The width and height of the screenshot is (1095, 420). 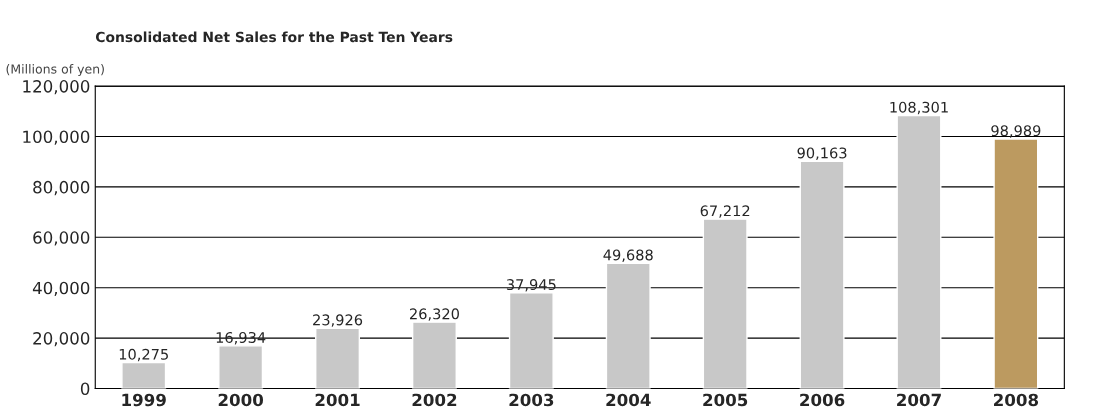 I want to click on y-tick-label: 40,000, so click(x=61, y=288).